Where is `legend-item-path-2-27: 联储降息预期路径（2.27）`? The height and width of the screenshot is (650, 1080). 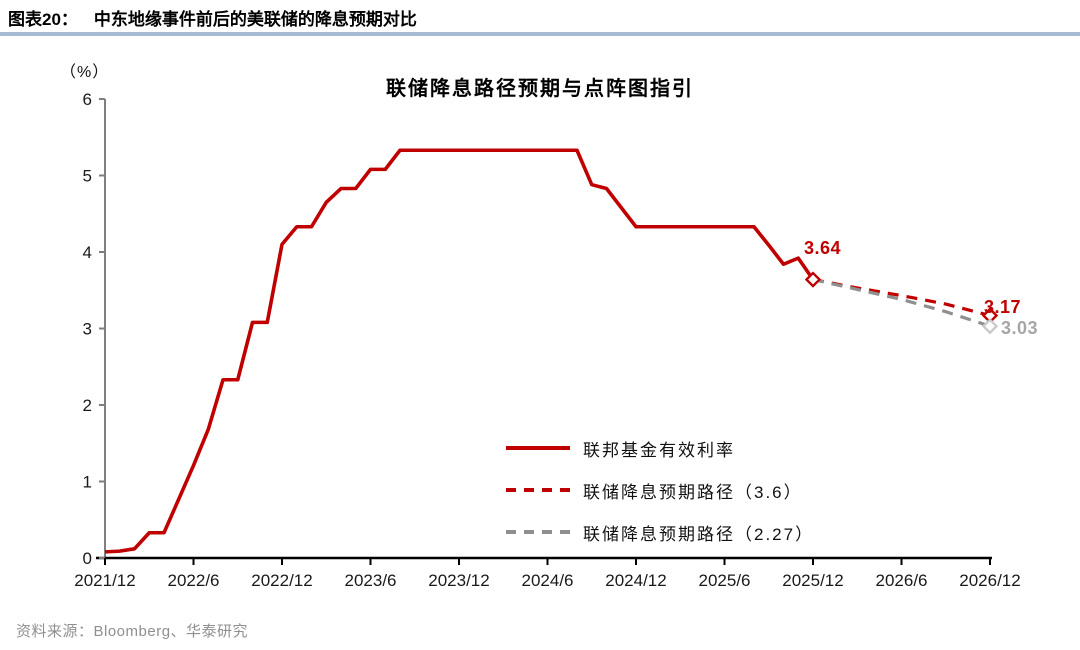 legend-item-path-2-27: 联储降息预期路径（2.27） is located at coordinates (660, 532).